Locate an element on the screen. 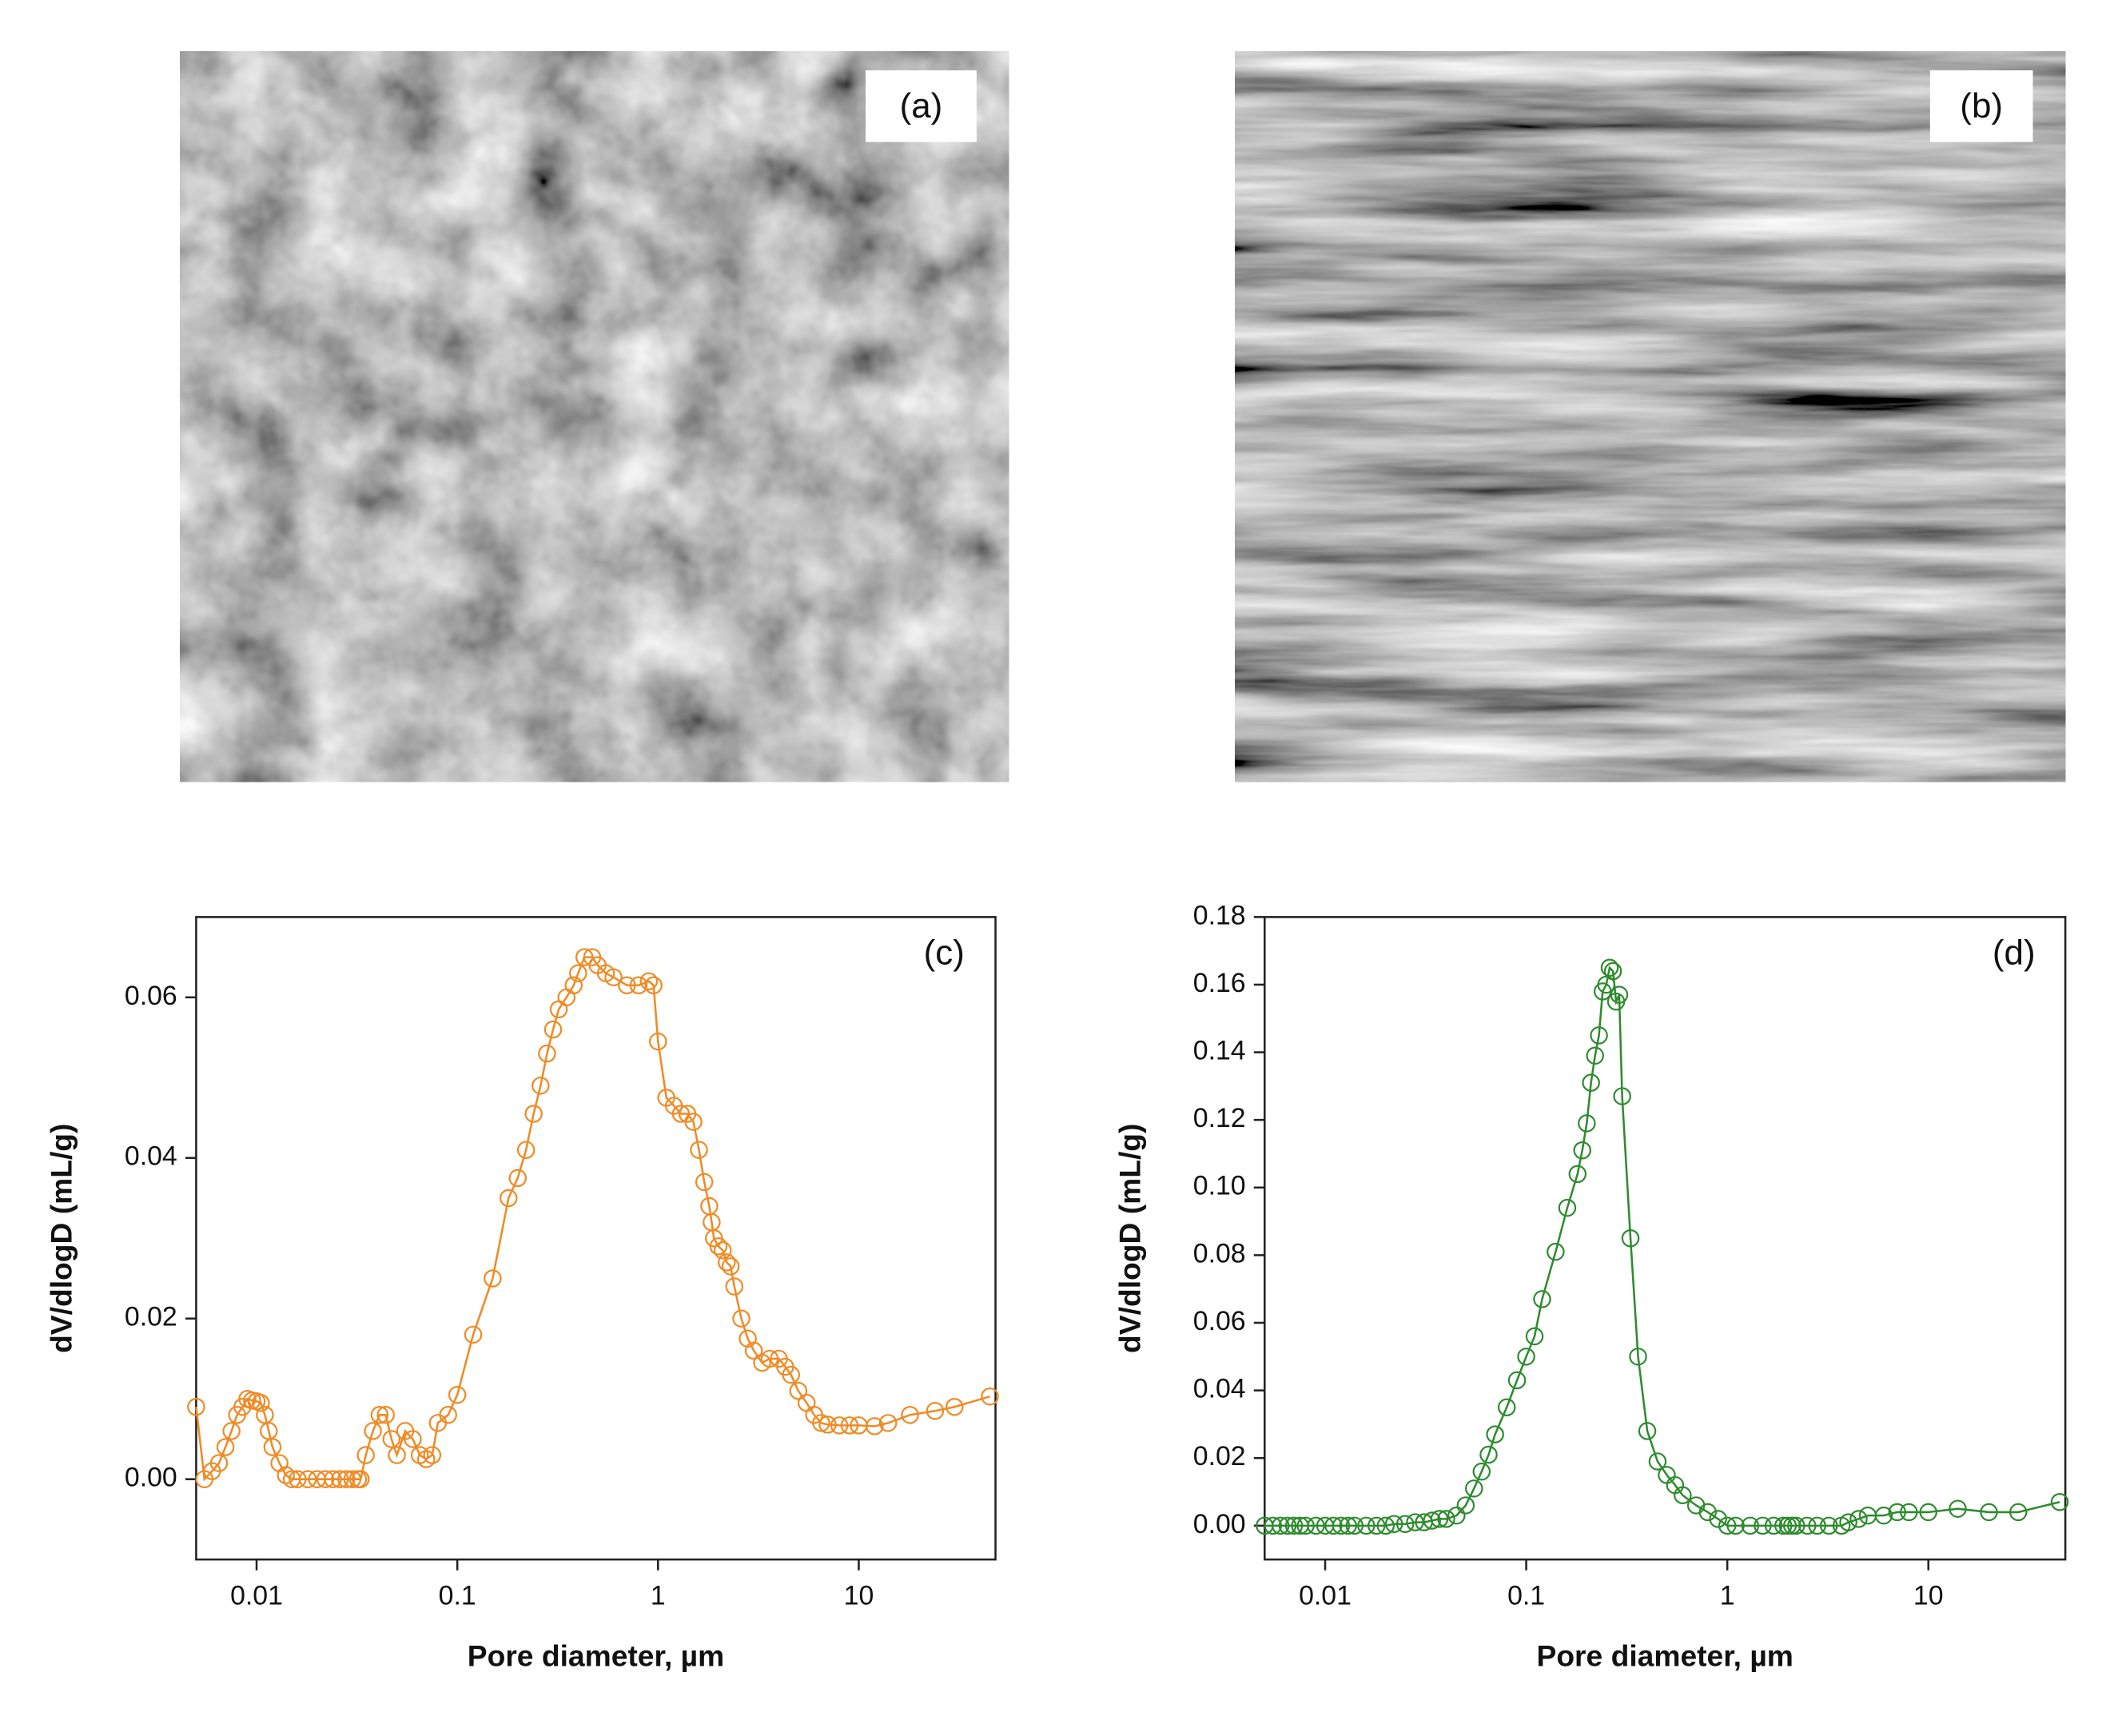  y-tick-label: 0.06 is located at coordinates (1219, 1321).